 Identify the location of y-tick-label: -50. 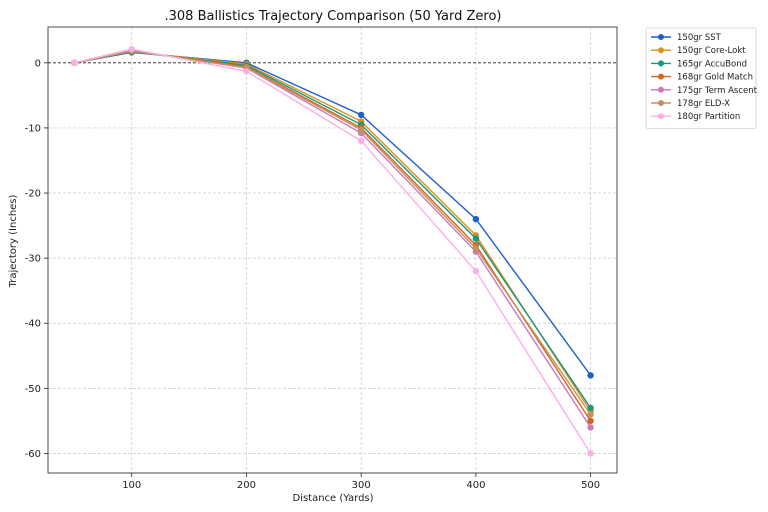
(33, 389).